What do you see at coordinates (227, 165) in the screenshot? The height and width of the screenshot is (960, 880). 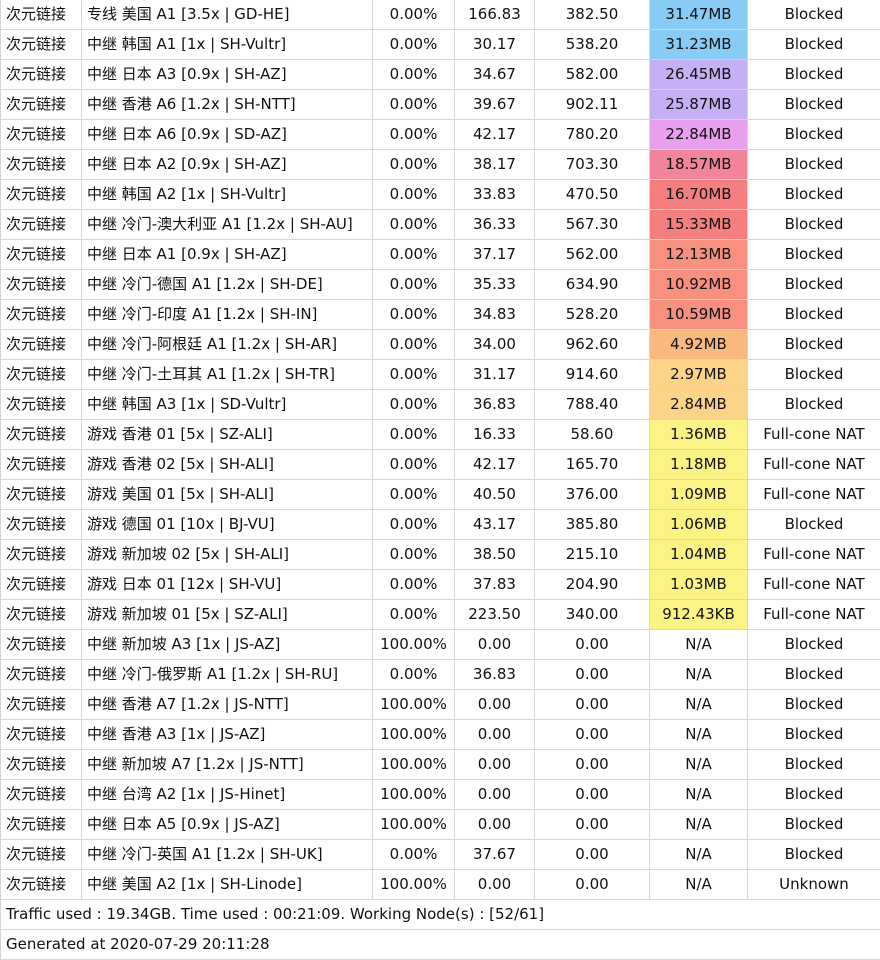 I see `remark-cell: 中继 日本 A2 [0.9x | SH-AZ]` at bounding box center [227, 165].